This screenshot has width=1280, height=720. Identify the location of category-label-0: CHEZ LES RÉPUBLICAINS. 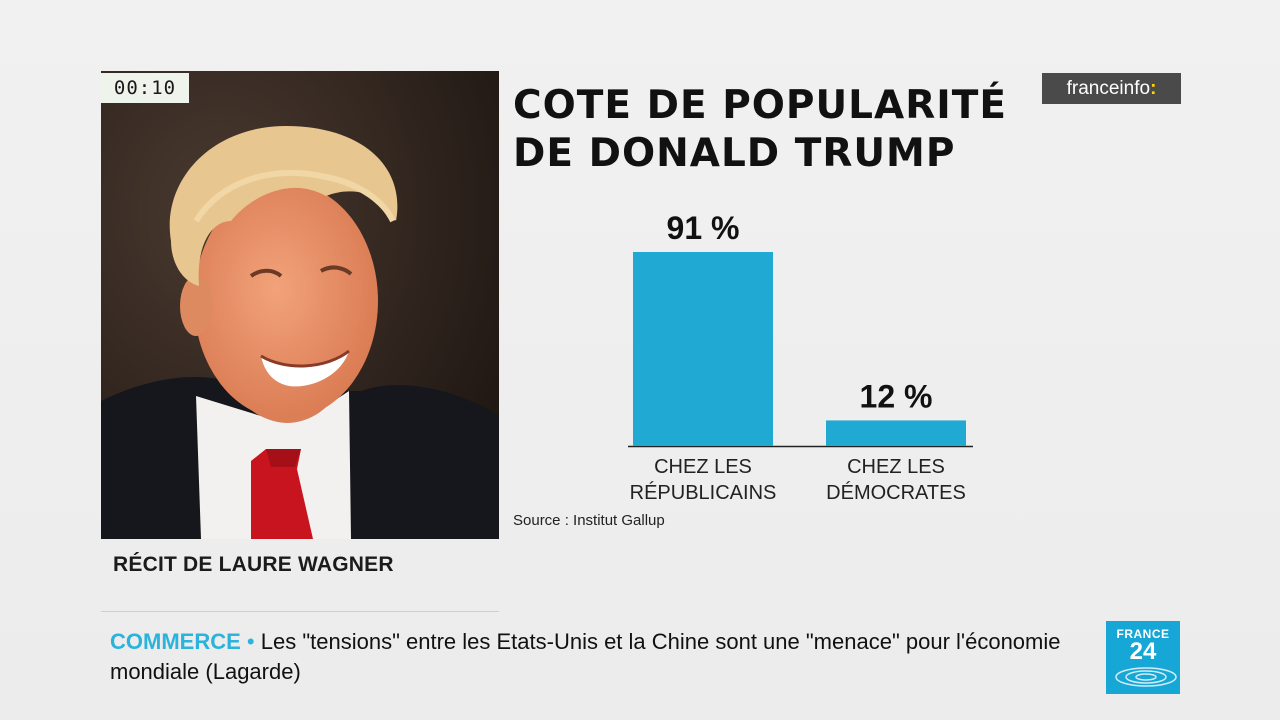
(703, 480).